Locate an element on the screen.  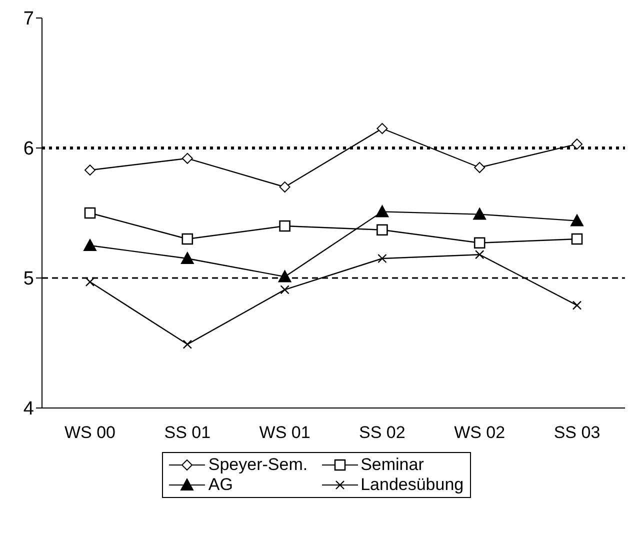
x-tick-label: SS 03 is located at coordinates (577, 432).